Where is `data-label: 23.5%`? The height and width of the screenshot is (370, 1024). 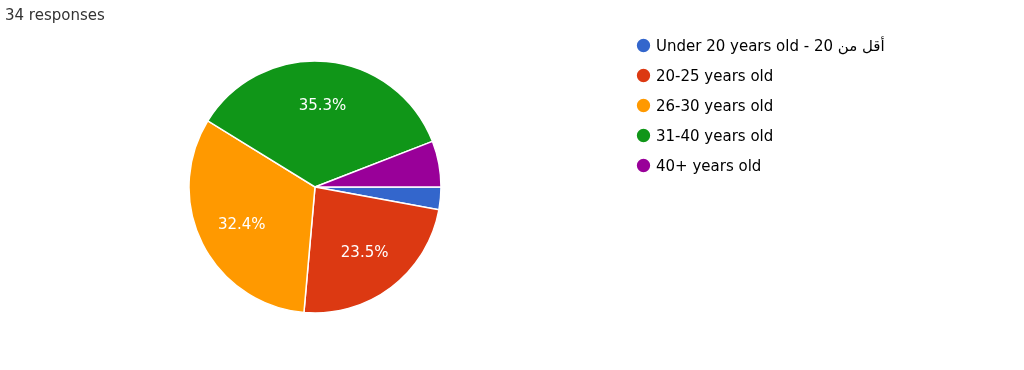 data-label: 23.5% is located at coordinates (364, 252).